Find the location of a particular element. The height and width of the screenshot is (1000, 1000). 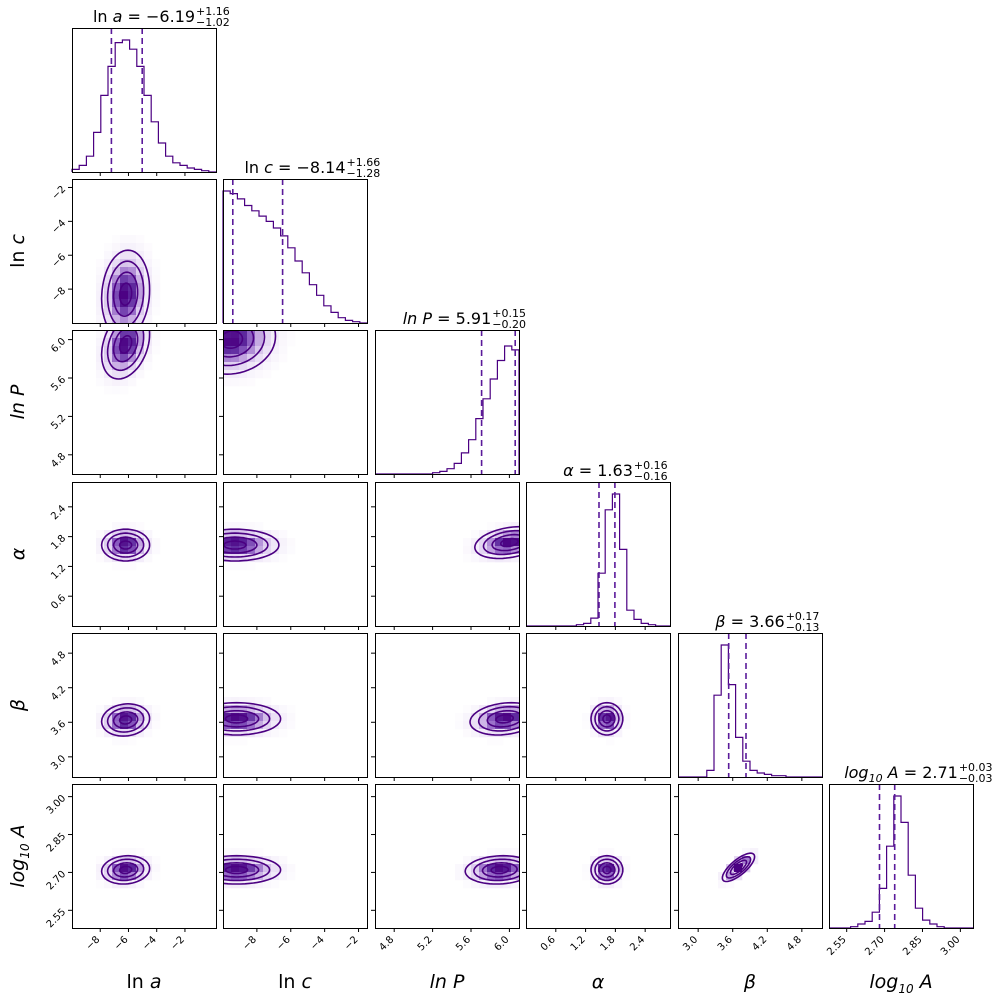

y-tick-label-beta: 4.2 is located at coordinates (58, 693).